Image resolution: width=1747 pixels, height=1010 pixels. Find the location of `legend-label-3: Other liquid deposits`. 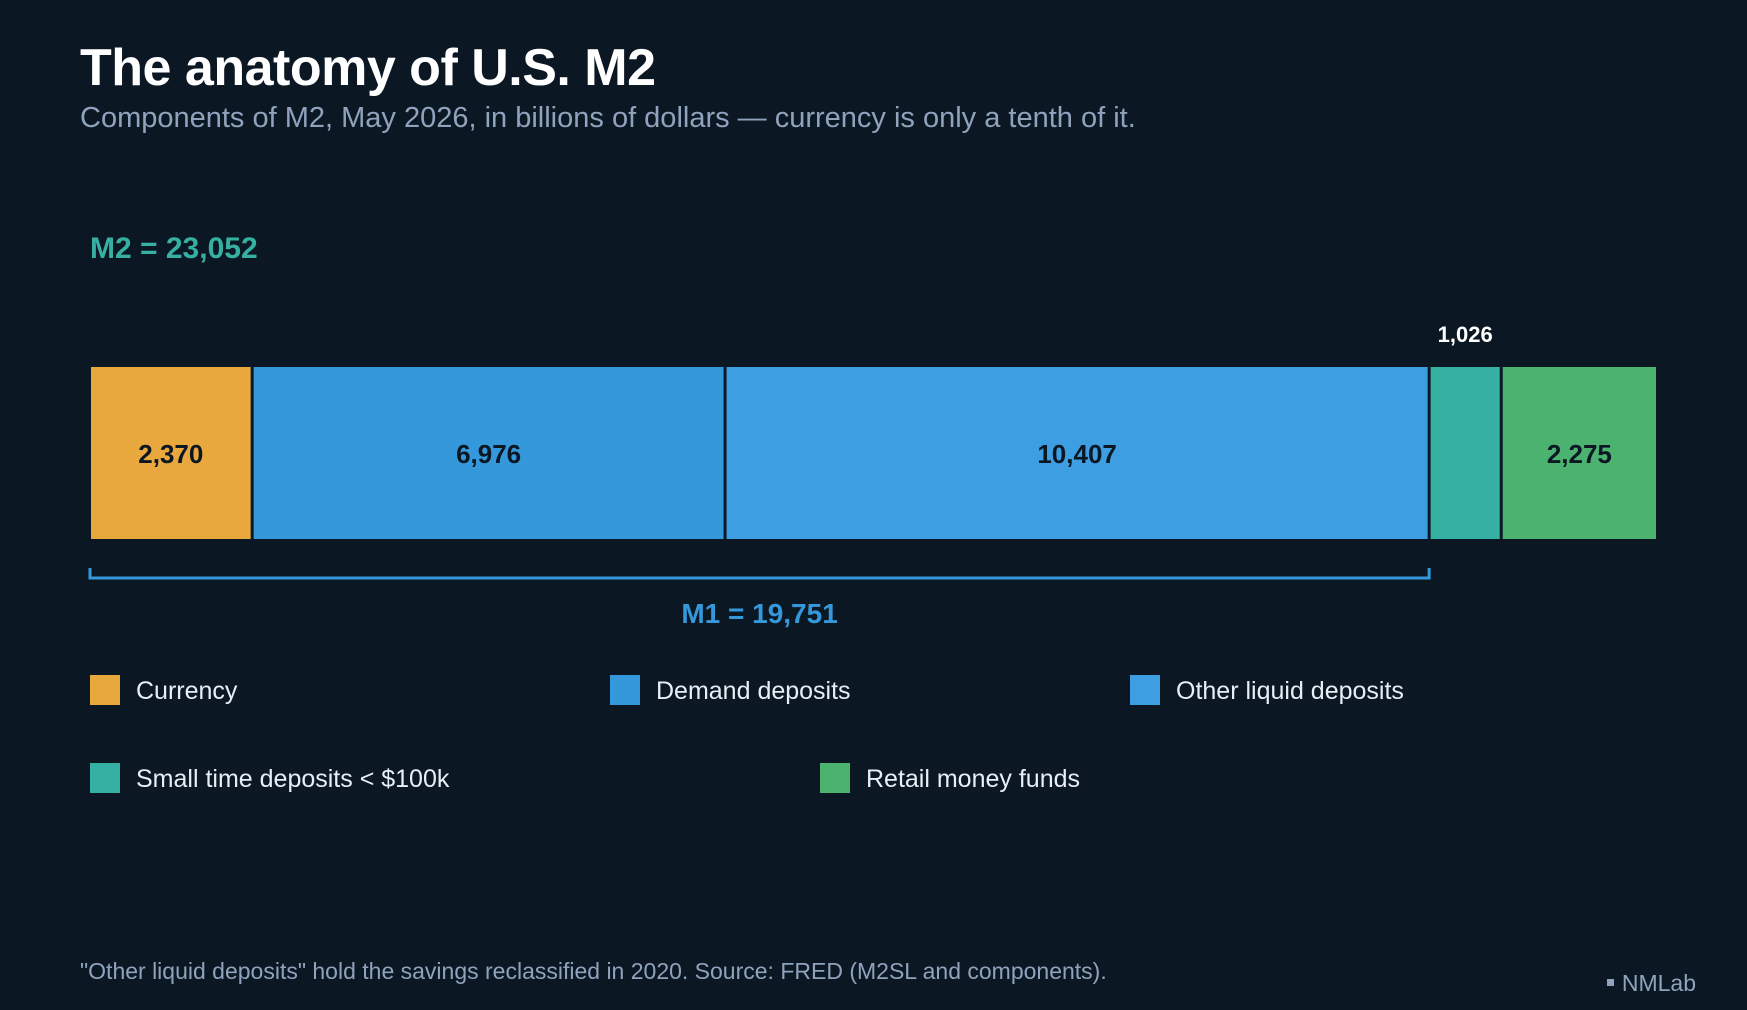

legend-label-3: Other liquid deposits is located at coordinates (1290, 691).